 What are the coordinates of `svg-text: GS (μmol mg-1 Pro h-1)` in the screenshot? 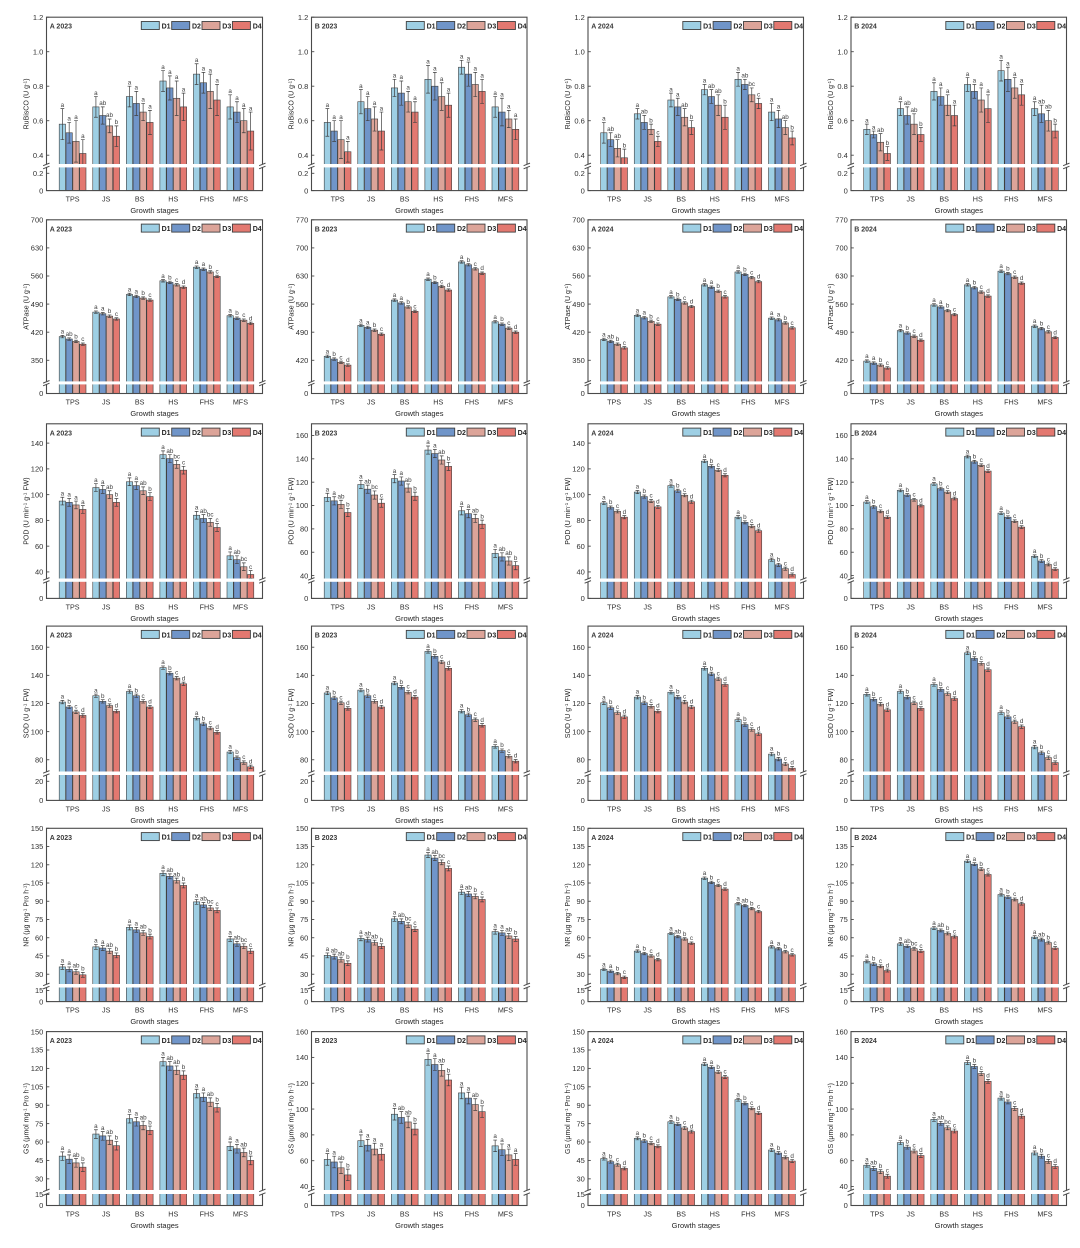 It's located at (26, 1118).